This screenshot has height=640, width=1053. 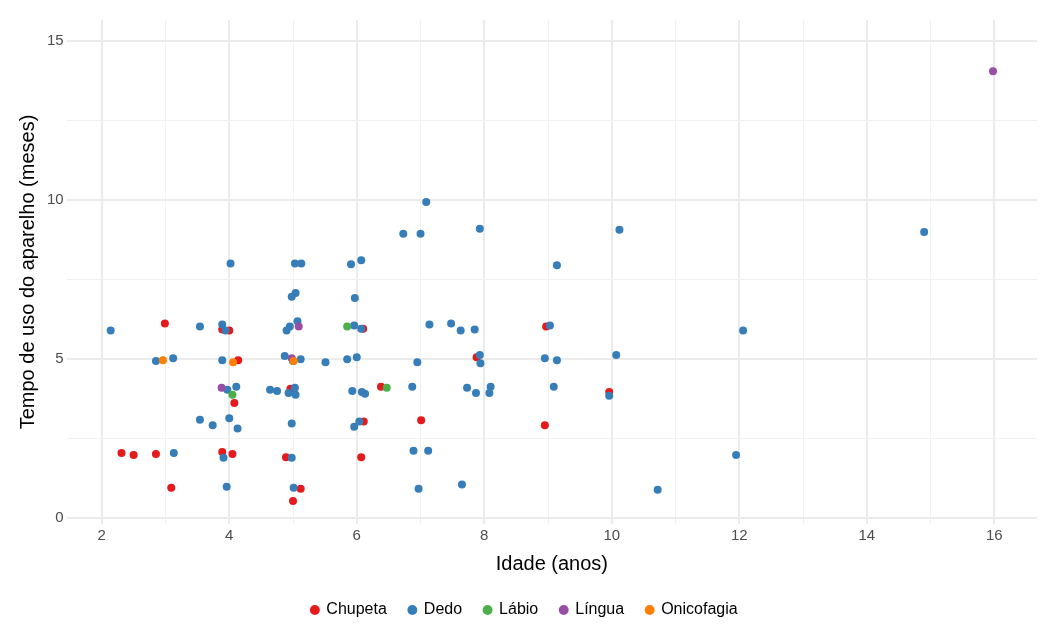 What do you see at coordinates (55, 199) in the screenshot?
I see `y-tick-label: 10` at bounding box center [55, 199].